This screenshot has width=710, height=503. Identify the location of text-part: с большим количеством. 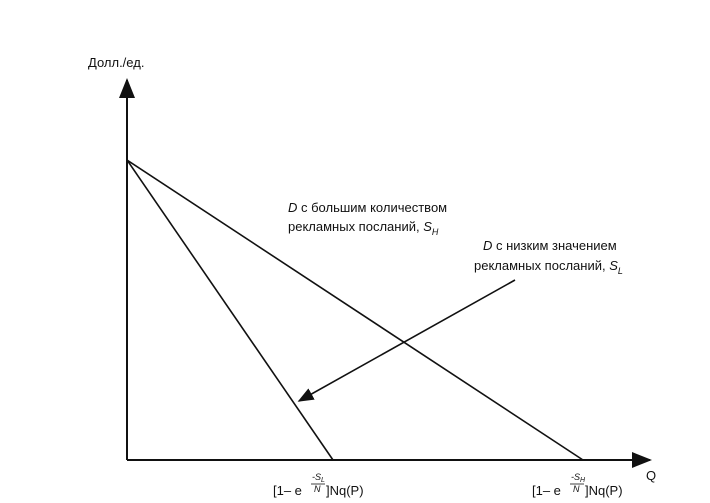
(372, 207).